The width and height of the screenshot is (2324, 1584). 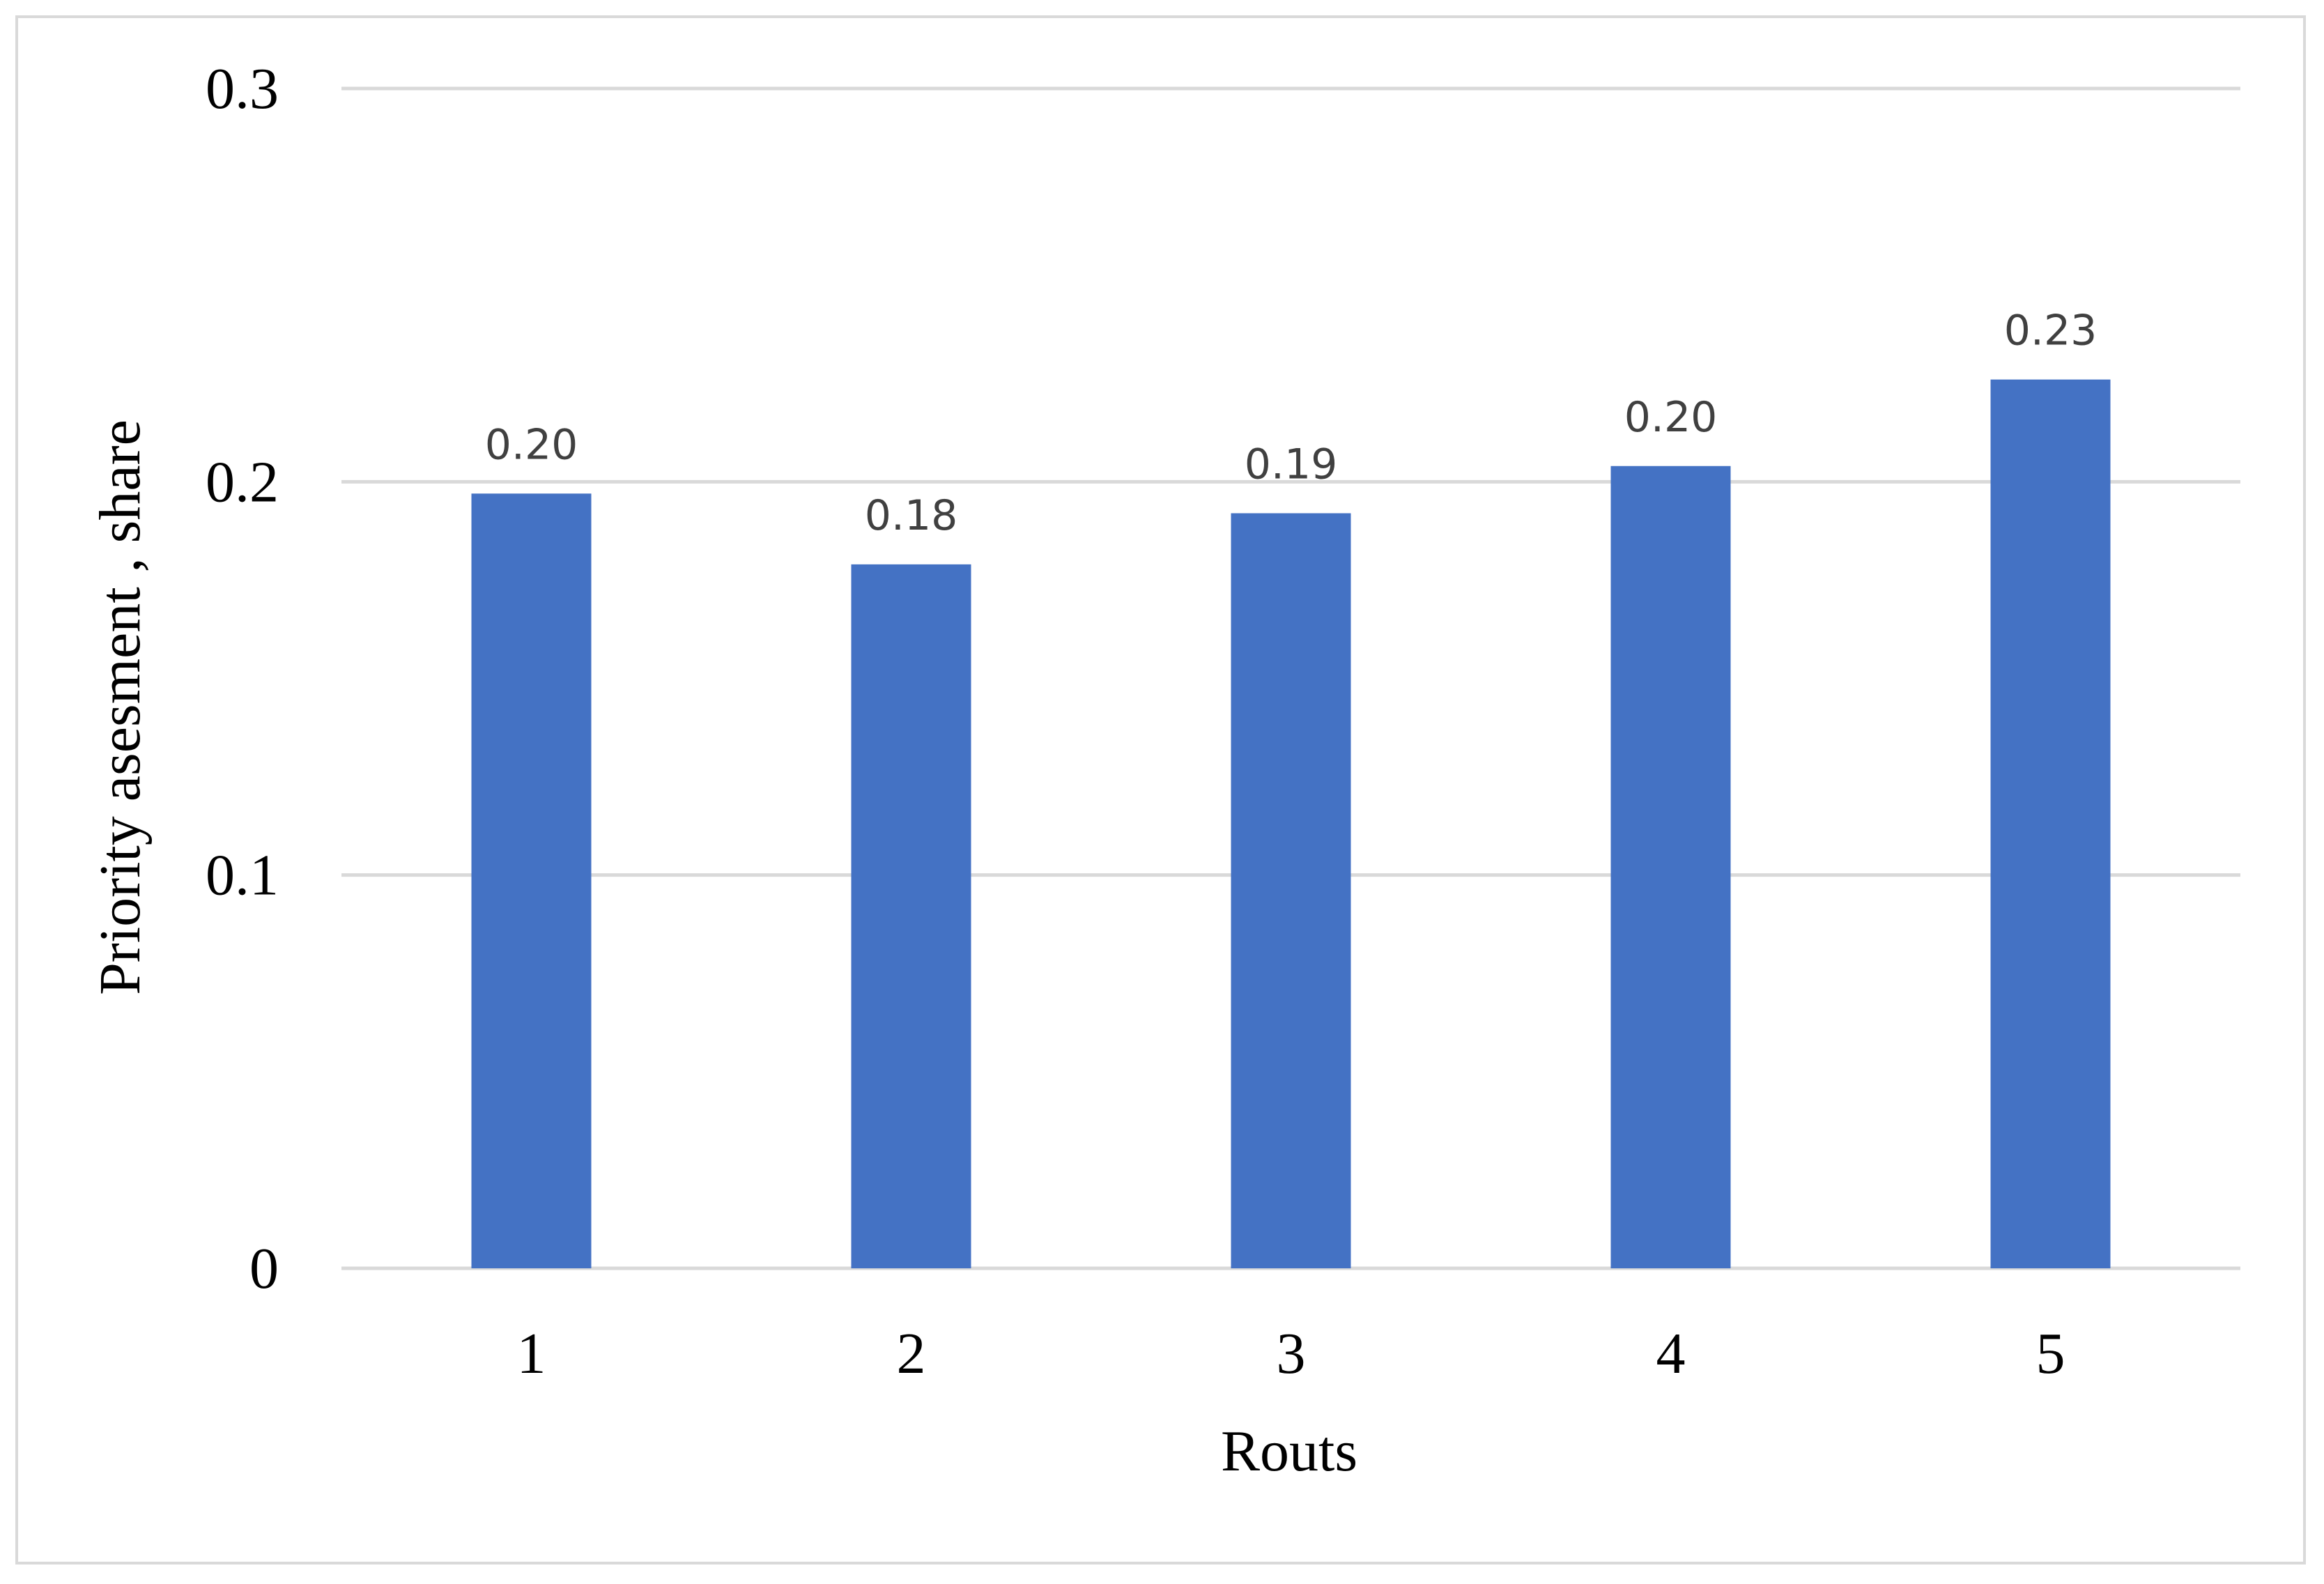 I want to click on y-axis-title: Priority asesment , share, so click(x=120, y=707).